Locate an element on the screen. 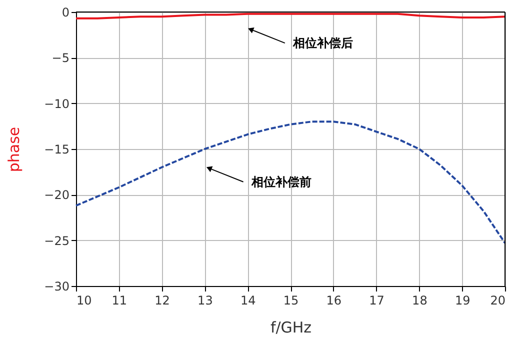 This screenshot has height=347, width=520. y-tick-label: −15 is located at coordinates (57, 149).